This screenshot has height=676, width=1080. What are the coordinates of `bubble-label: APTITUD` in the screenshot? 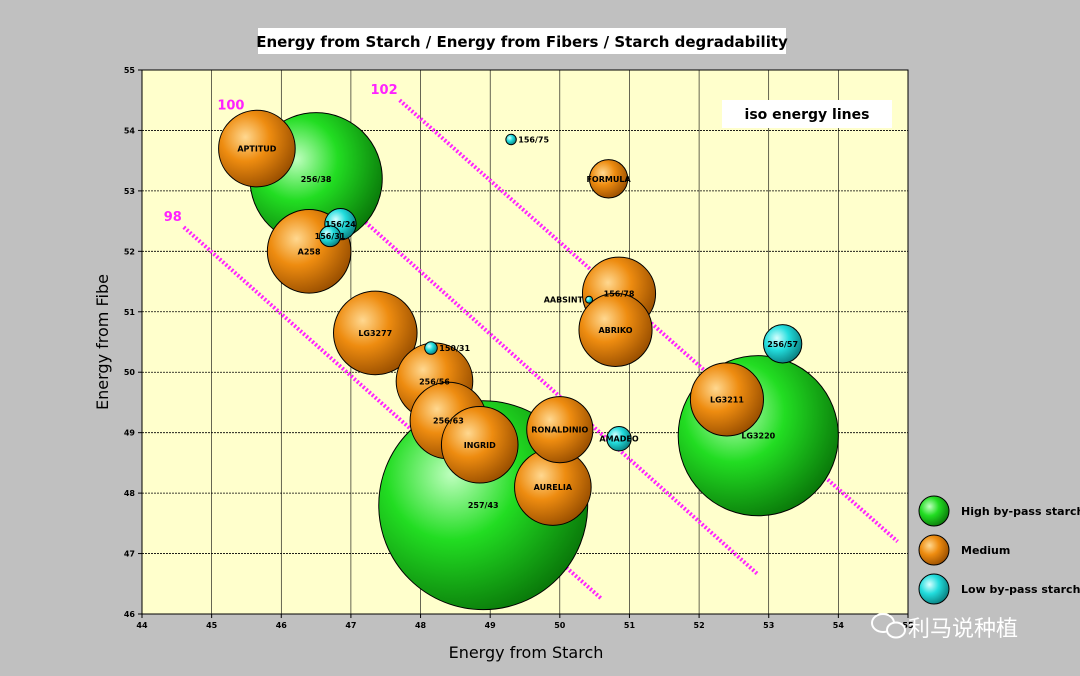 It's located at (256, 149).